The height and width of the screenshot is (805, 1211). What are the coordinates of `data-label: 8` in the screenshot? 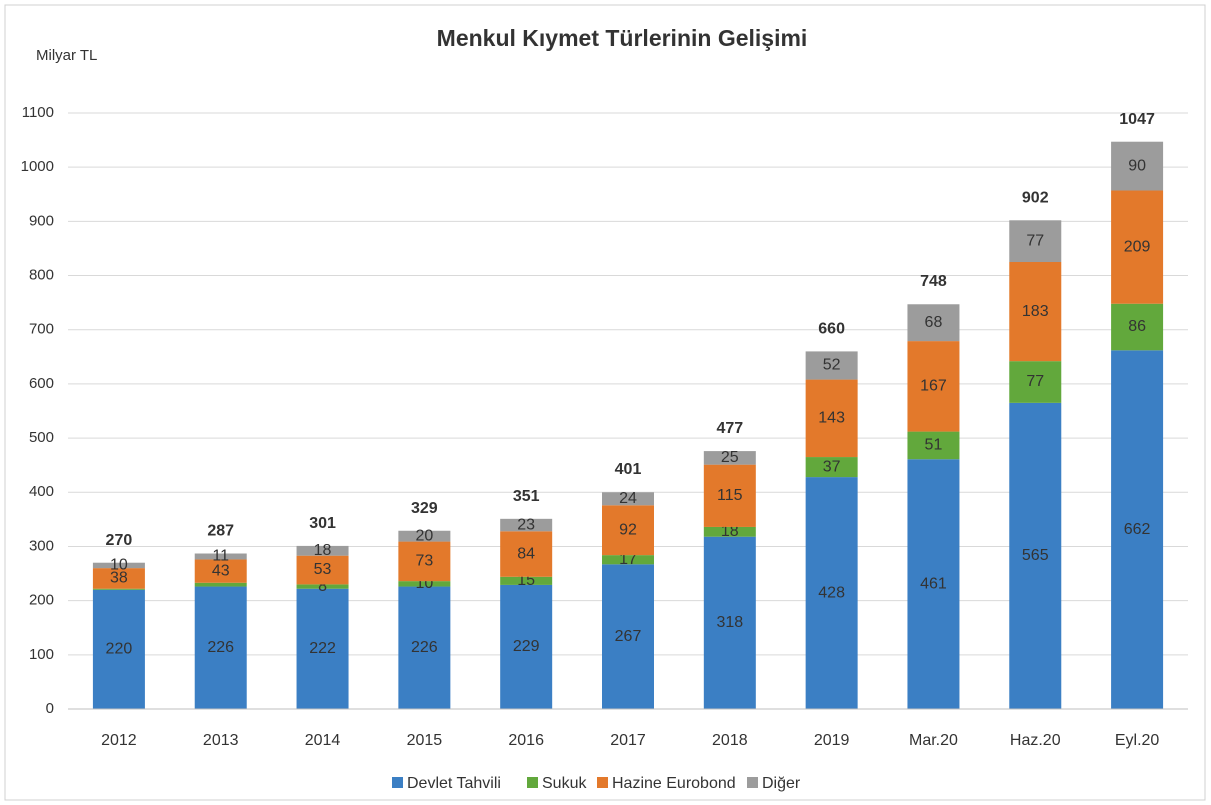 It's located at (322, 586).